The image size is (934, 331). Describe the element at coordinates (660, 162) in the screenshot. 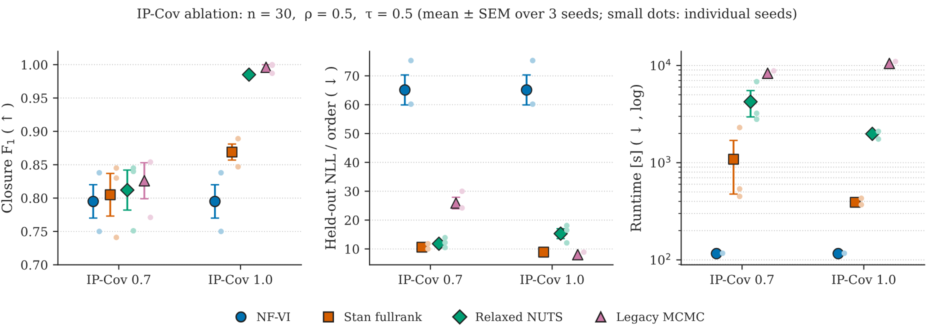

I see `y-tick-label: 10$^{3}$` at that location.